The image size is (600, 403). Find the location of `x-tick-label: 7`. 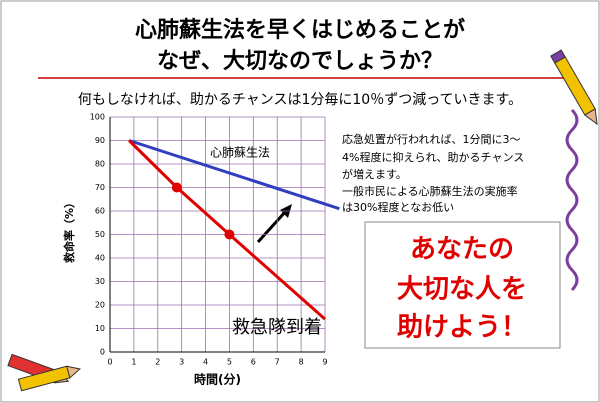

x-tick-label: 7 is located at coordinates (277, 362).